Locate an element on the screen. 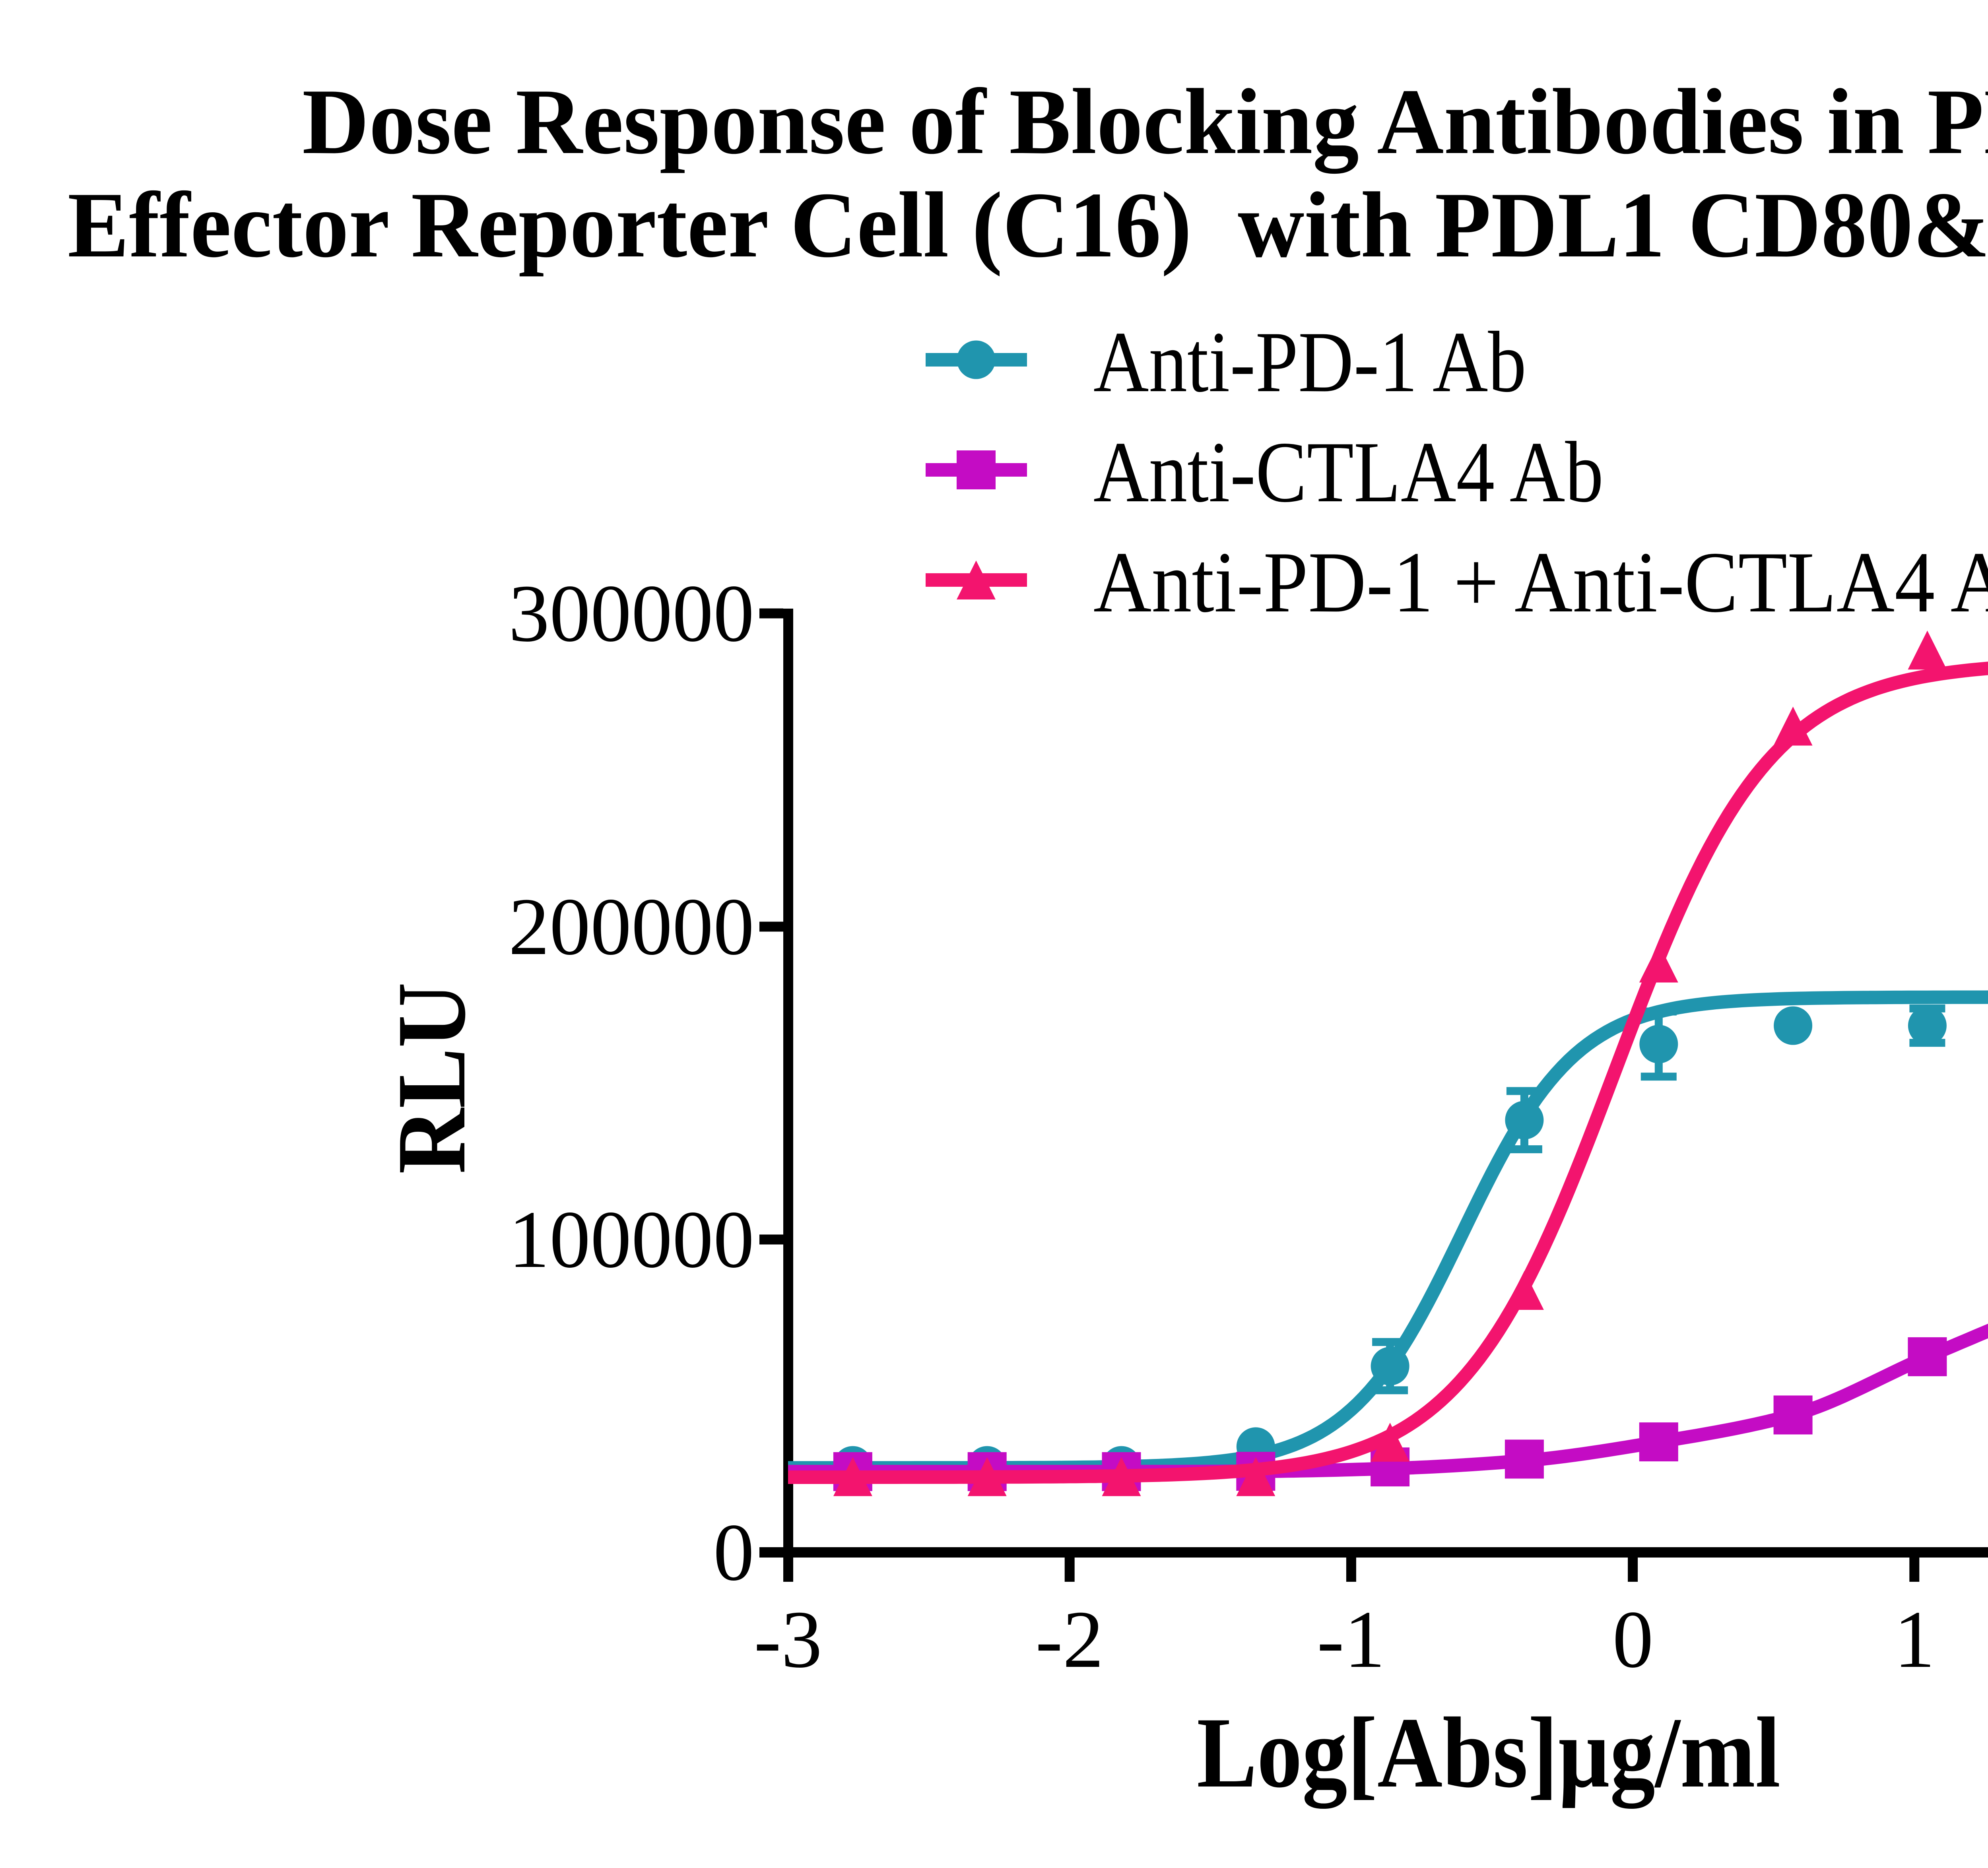  svg-text: -2 is located at coordinates (1069, 1639).